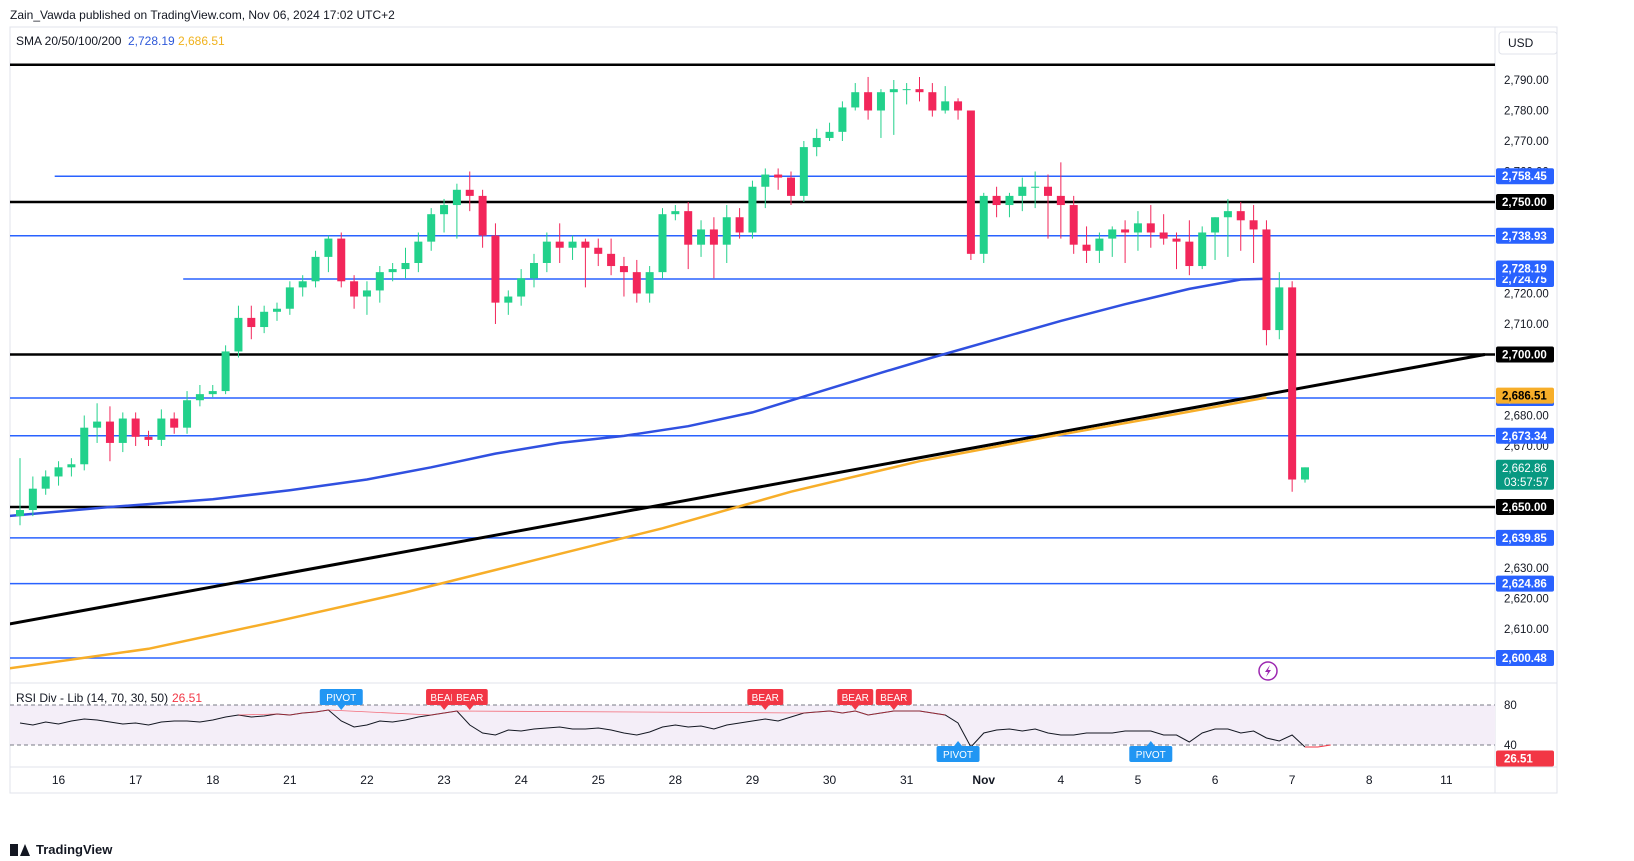 The width and height of the screenshot is (1634, 861). What do you see at coordinates (752, 780) in the screenshot?
I see `time-axis: 16 17 18 21 22 23 24 25 28 29 30 31 Nov 4 5 6 7 8 11` at bounding box center [752, 780].